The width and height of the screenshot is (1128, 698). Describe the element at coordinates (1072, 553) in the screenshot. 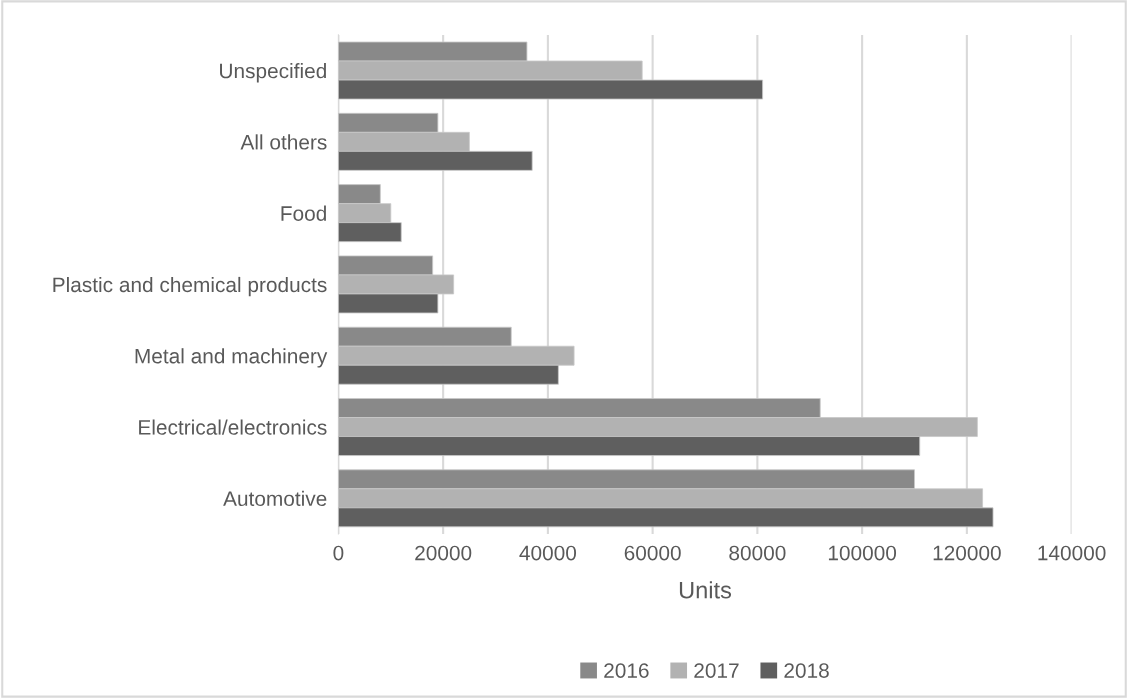

I see `x-tick-label: 140000` at that location.